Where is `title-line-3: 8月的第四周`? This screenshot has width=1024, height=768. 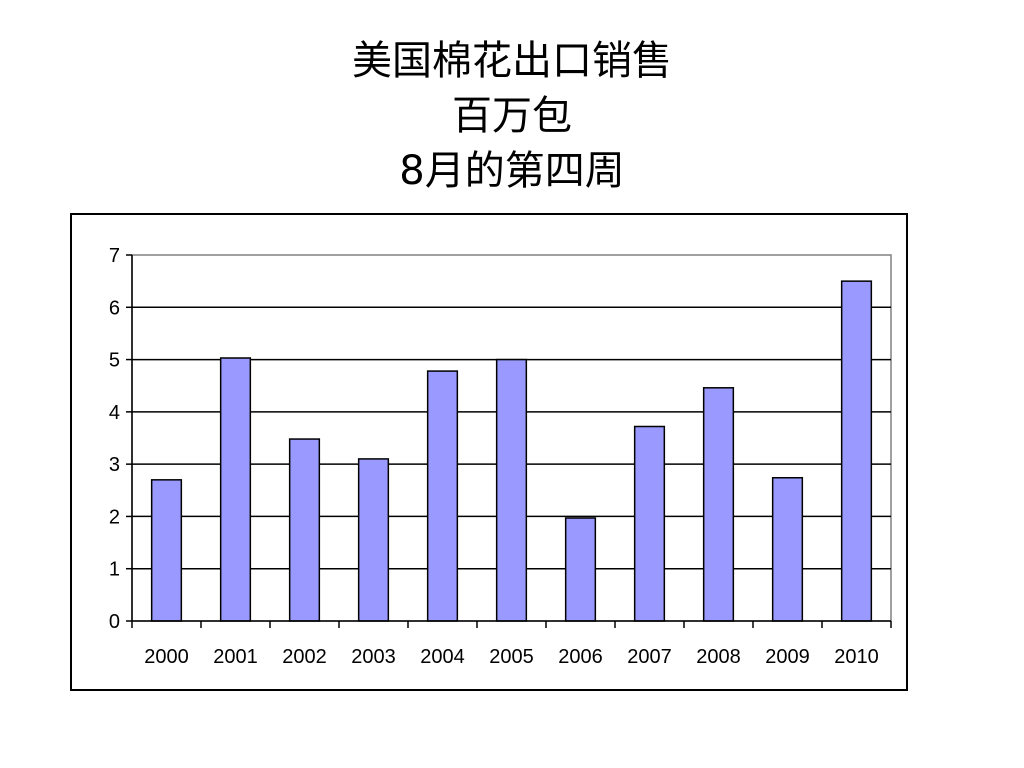 title-line-3: 8月的第四周 is located at coordinates (512, 171).